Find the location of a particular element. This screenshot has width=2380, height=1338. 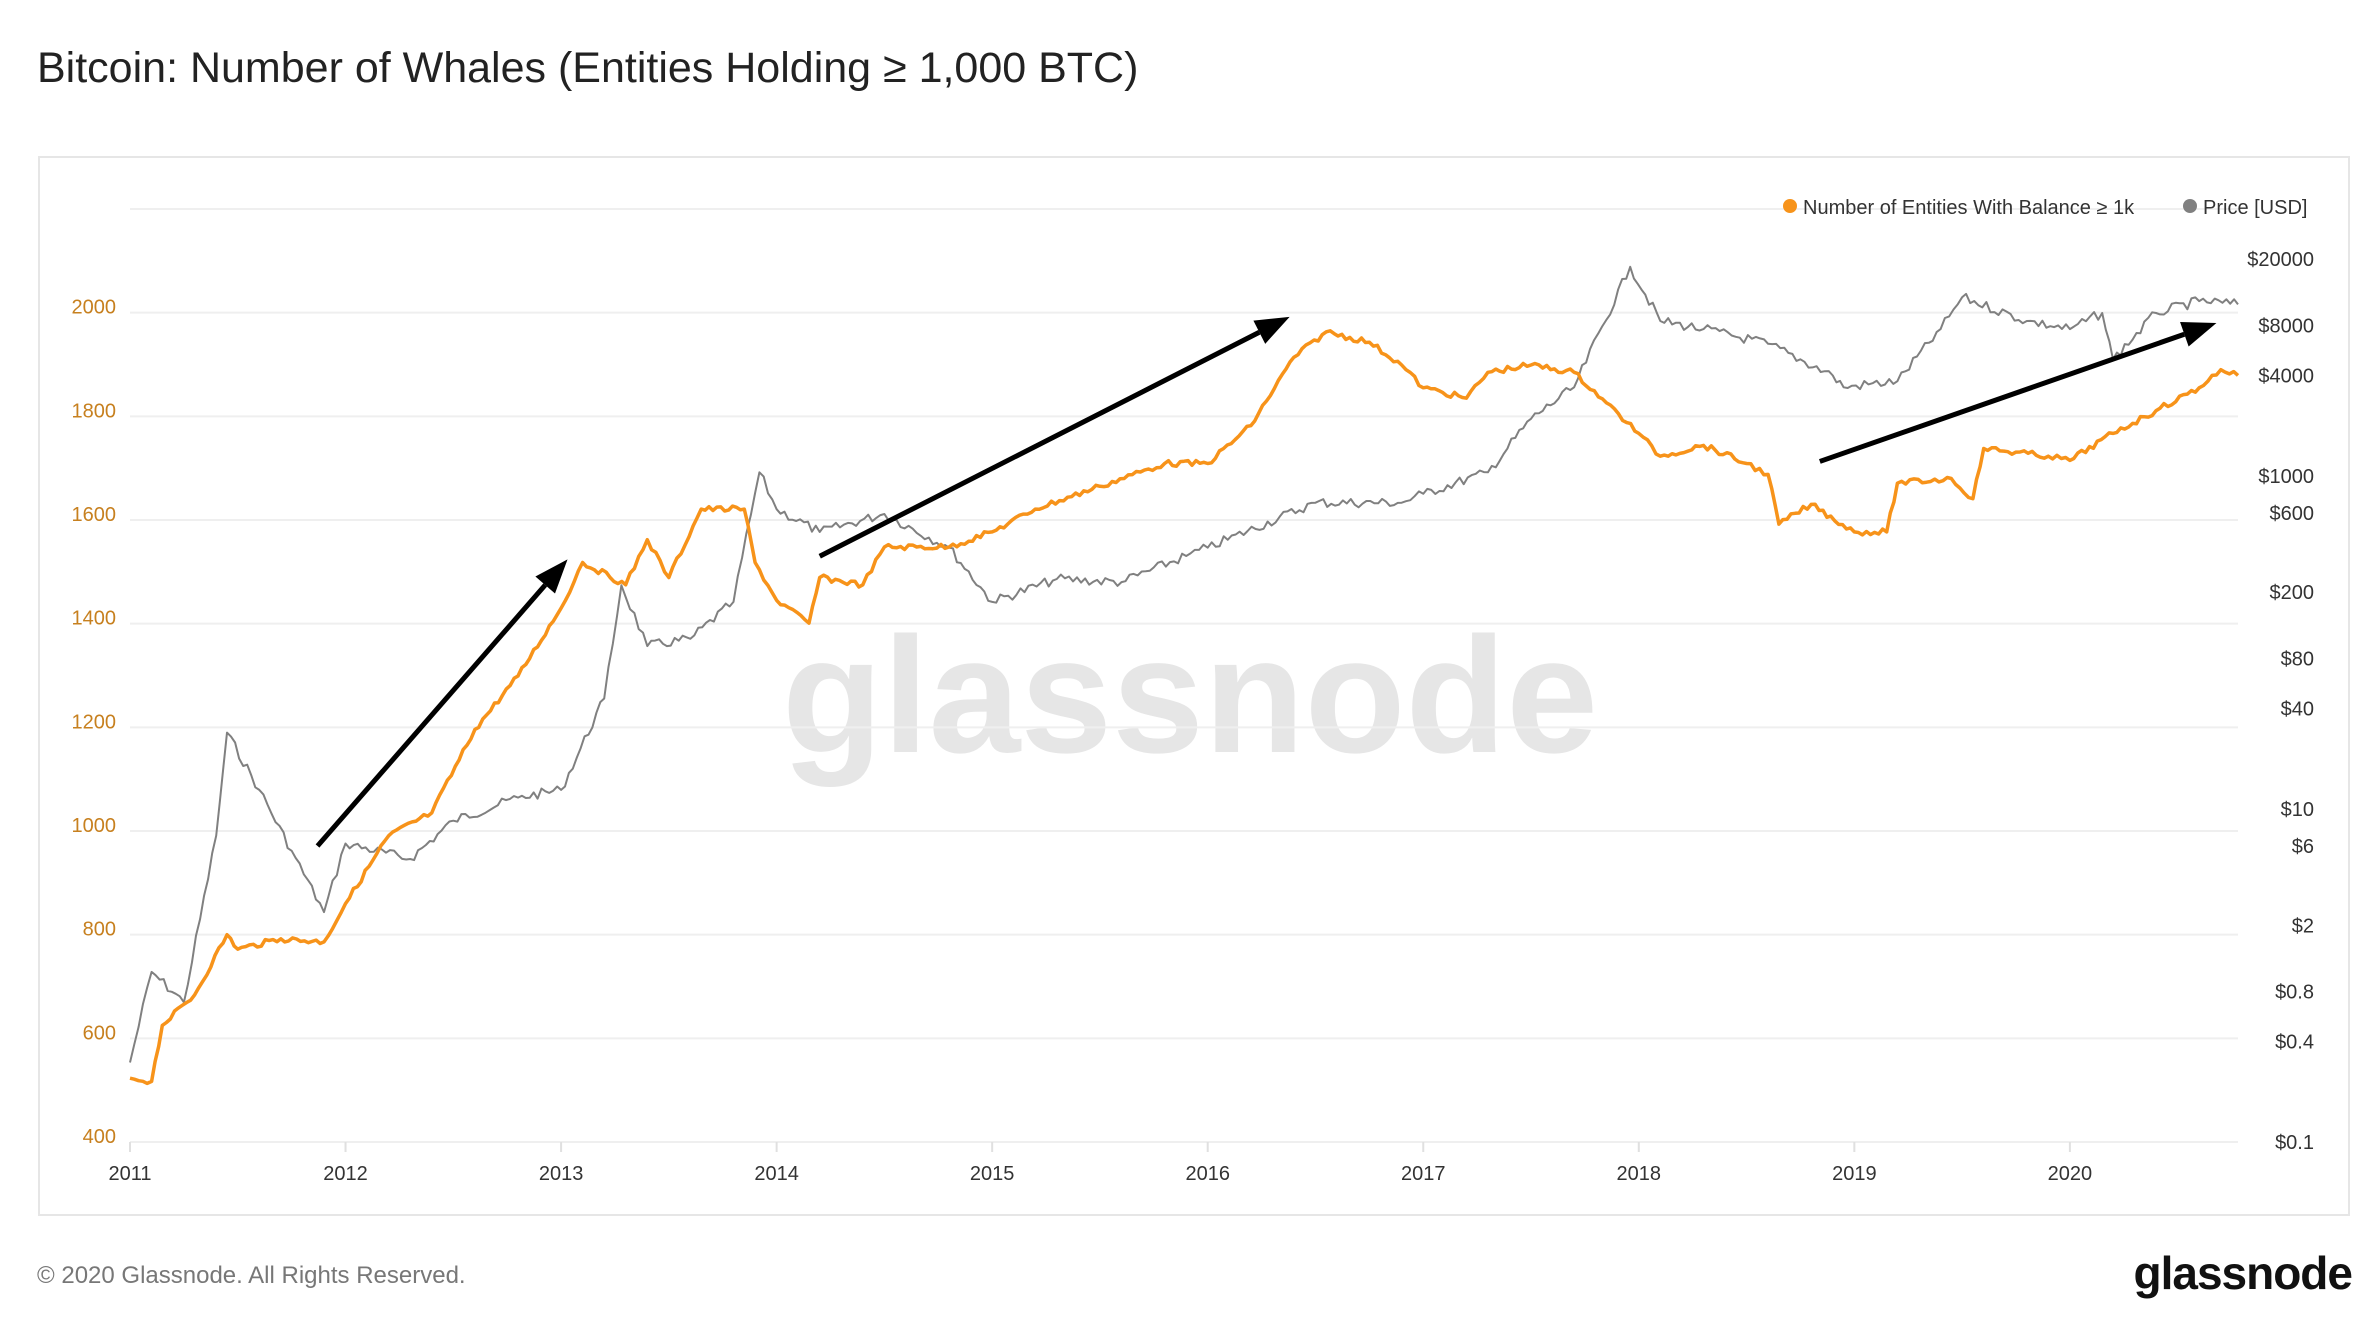

x-tick-label: 2011 is located at coordinates (129, 1174).